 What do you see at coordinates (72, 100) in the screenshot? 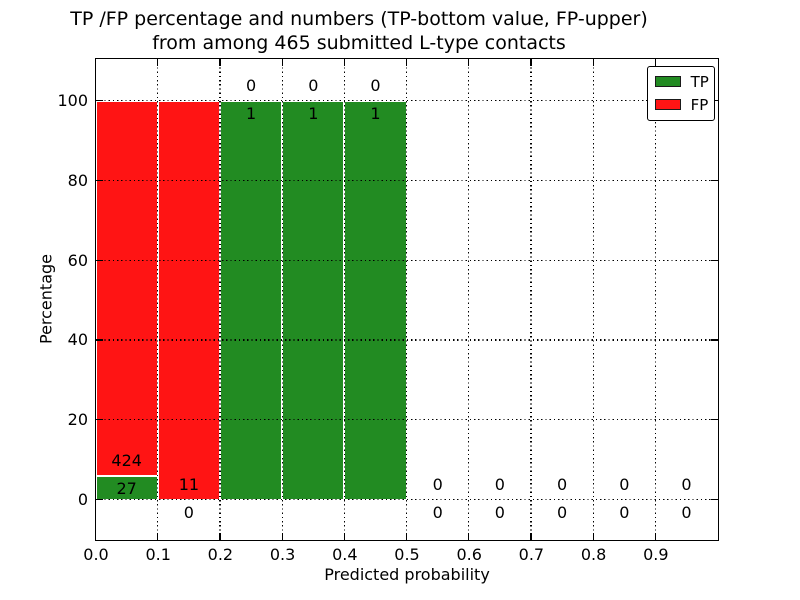
I see `y-tick-label: 100` at bounding box center [72, 100].